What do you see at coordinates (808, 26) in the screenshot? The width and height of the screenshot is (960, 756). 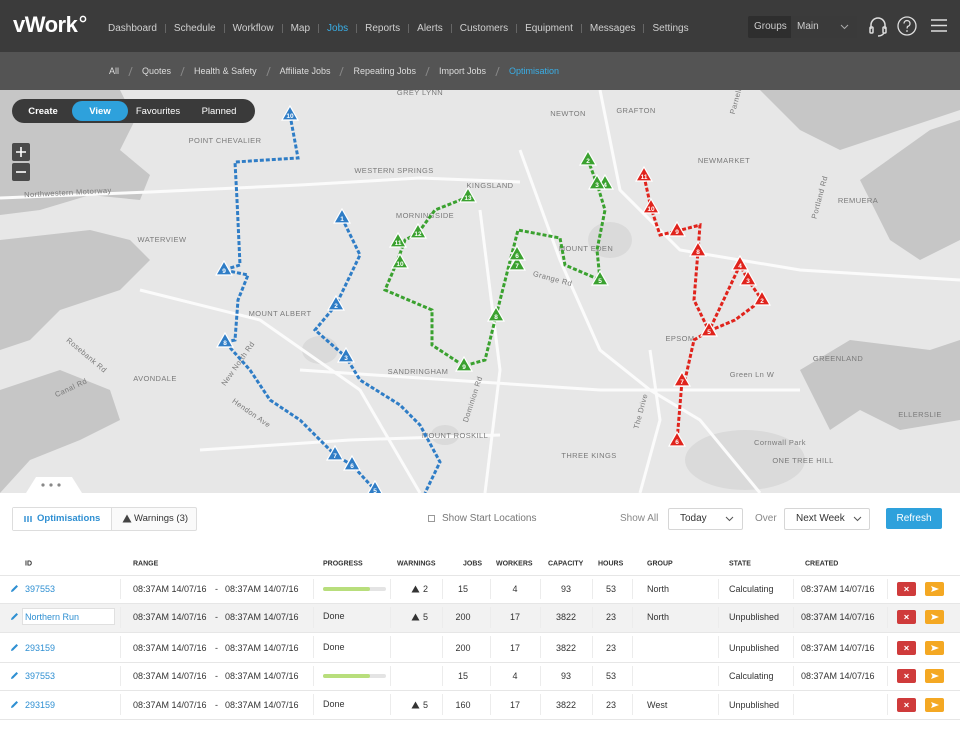 I see `group-select-value: Main` at bounding box center [808, 26].